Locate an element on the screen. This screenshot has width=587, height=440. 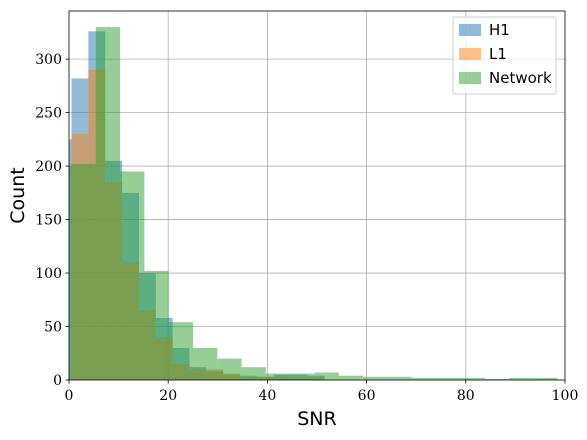
x-tick-label: 80 is located at coordinates (466, 396).